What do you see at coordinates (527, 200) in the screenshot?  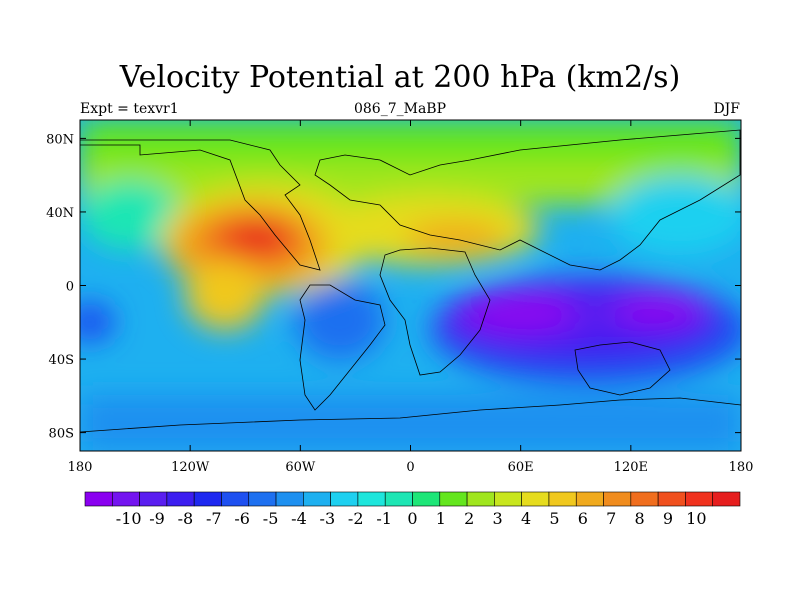 I see `eurasia-coast` at bounding box center [527, 200].